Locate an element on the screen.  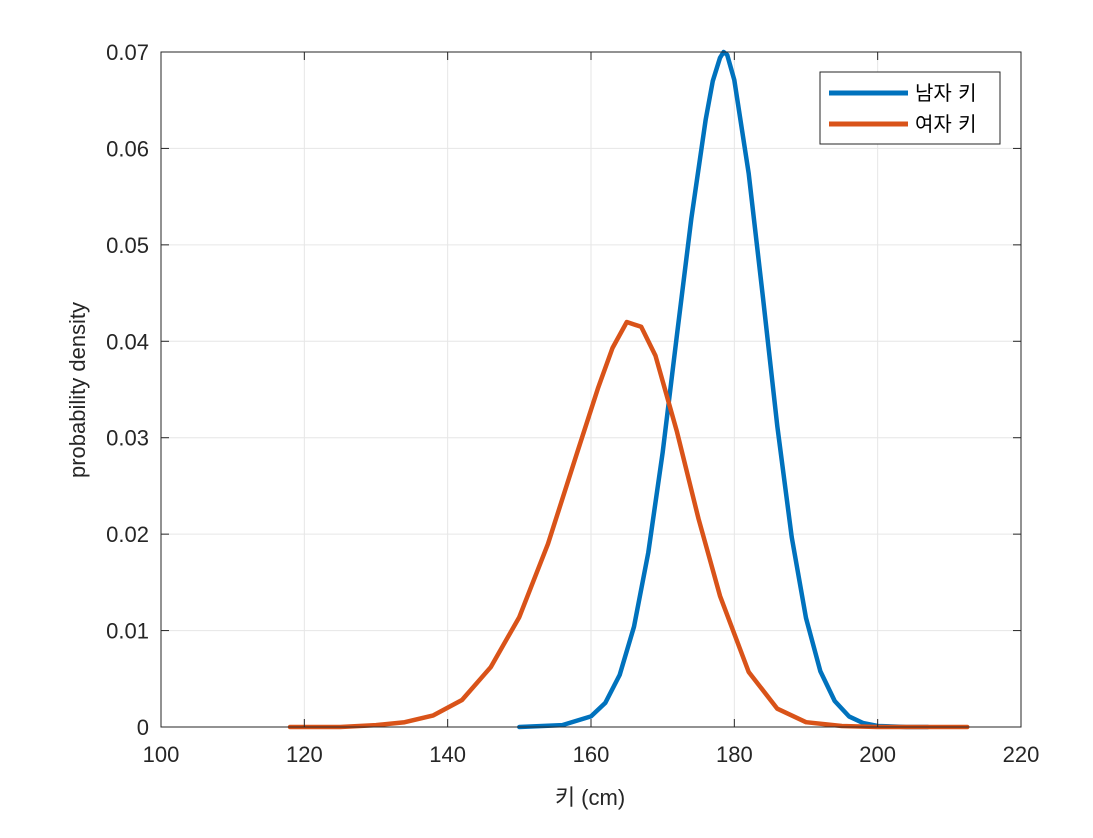
legend: 남자 키 여자 키 is located at coordinates (910, 108).